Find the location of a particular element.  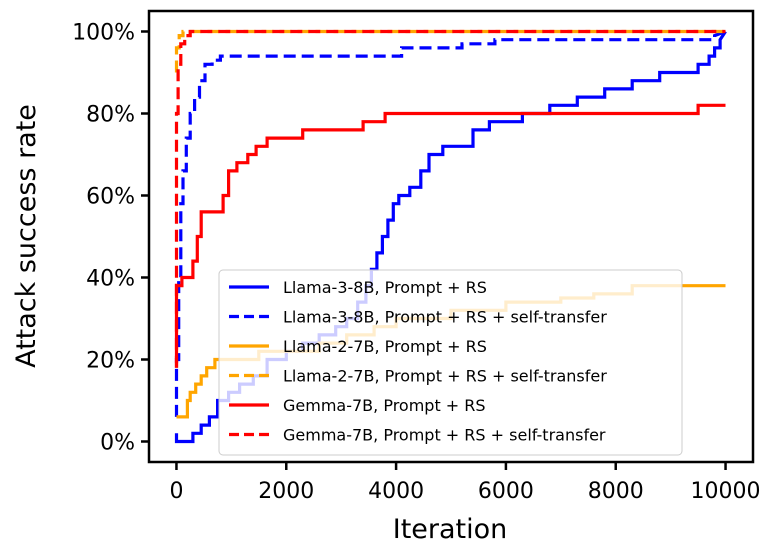

y-tick-label: 80% is located at coordinates (110, 115).